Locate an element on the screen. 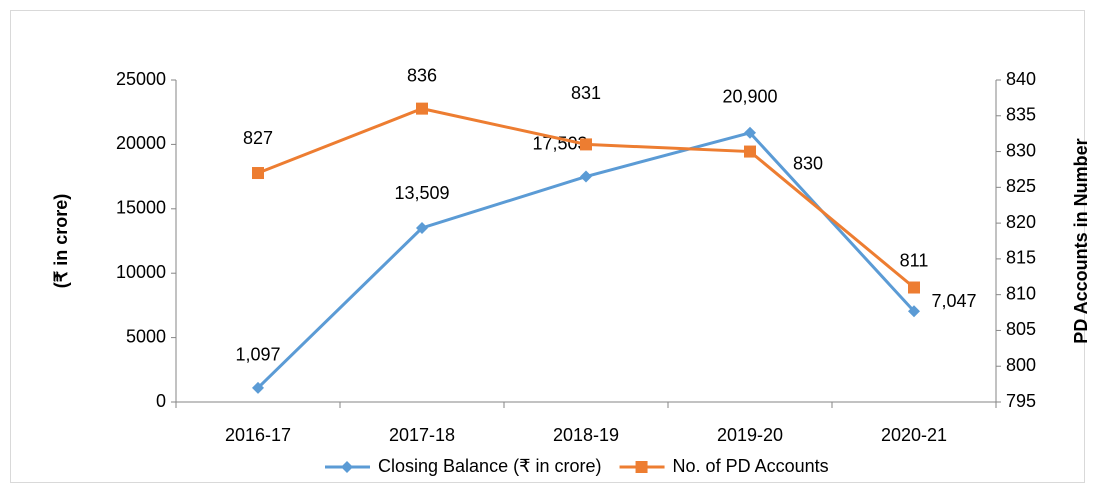 This screenshot has width=1095, height=495. data-label: 830 is located at coordinates (808, 163).